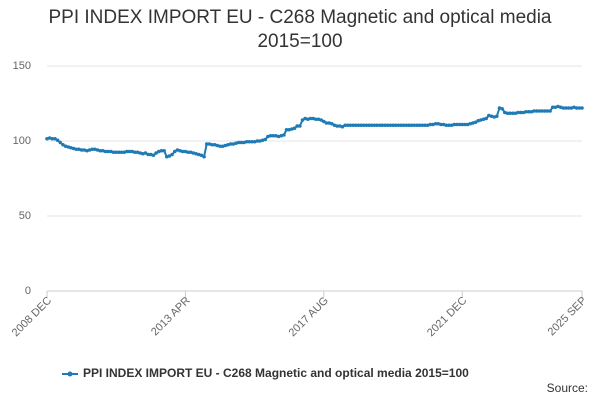 This screenshot has width=600, height=400. What do you see at coordinates (171, 317) in the screenshot?
I see `x-tick-label: 2013 APR` at bounding box center [171, 317].